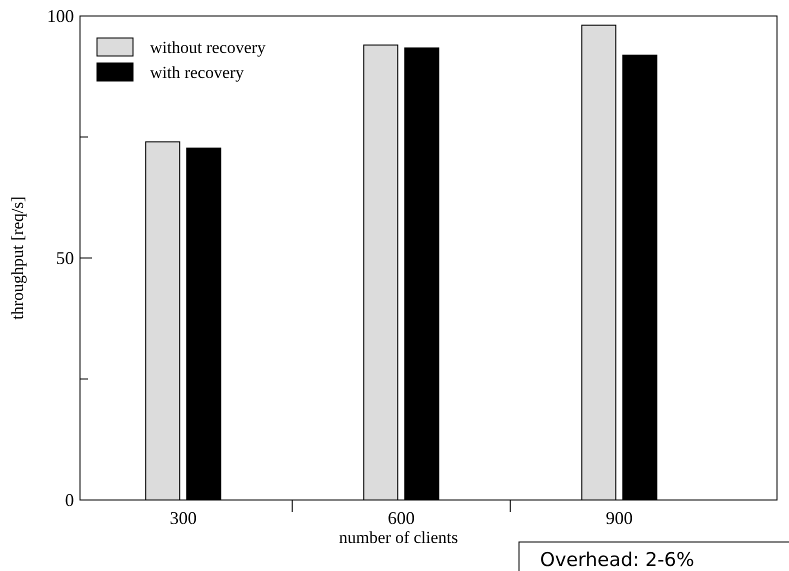  What do you see at coordinates (398, 537) in the screenshot?
I see `x-axis-title: number of clients` at bounding box center [398, 537].